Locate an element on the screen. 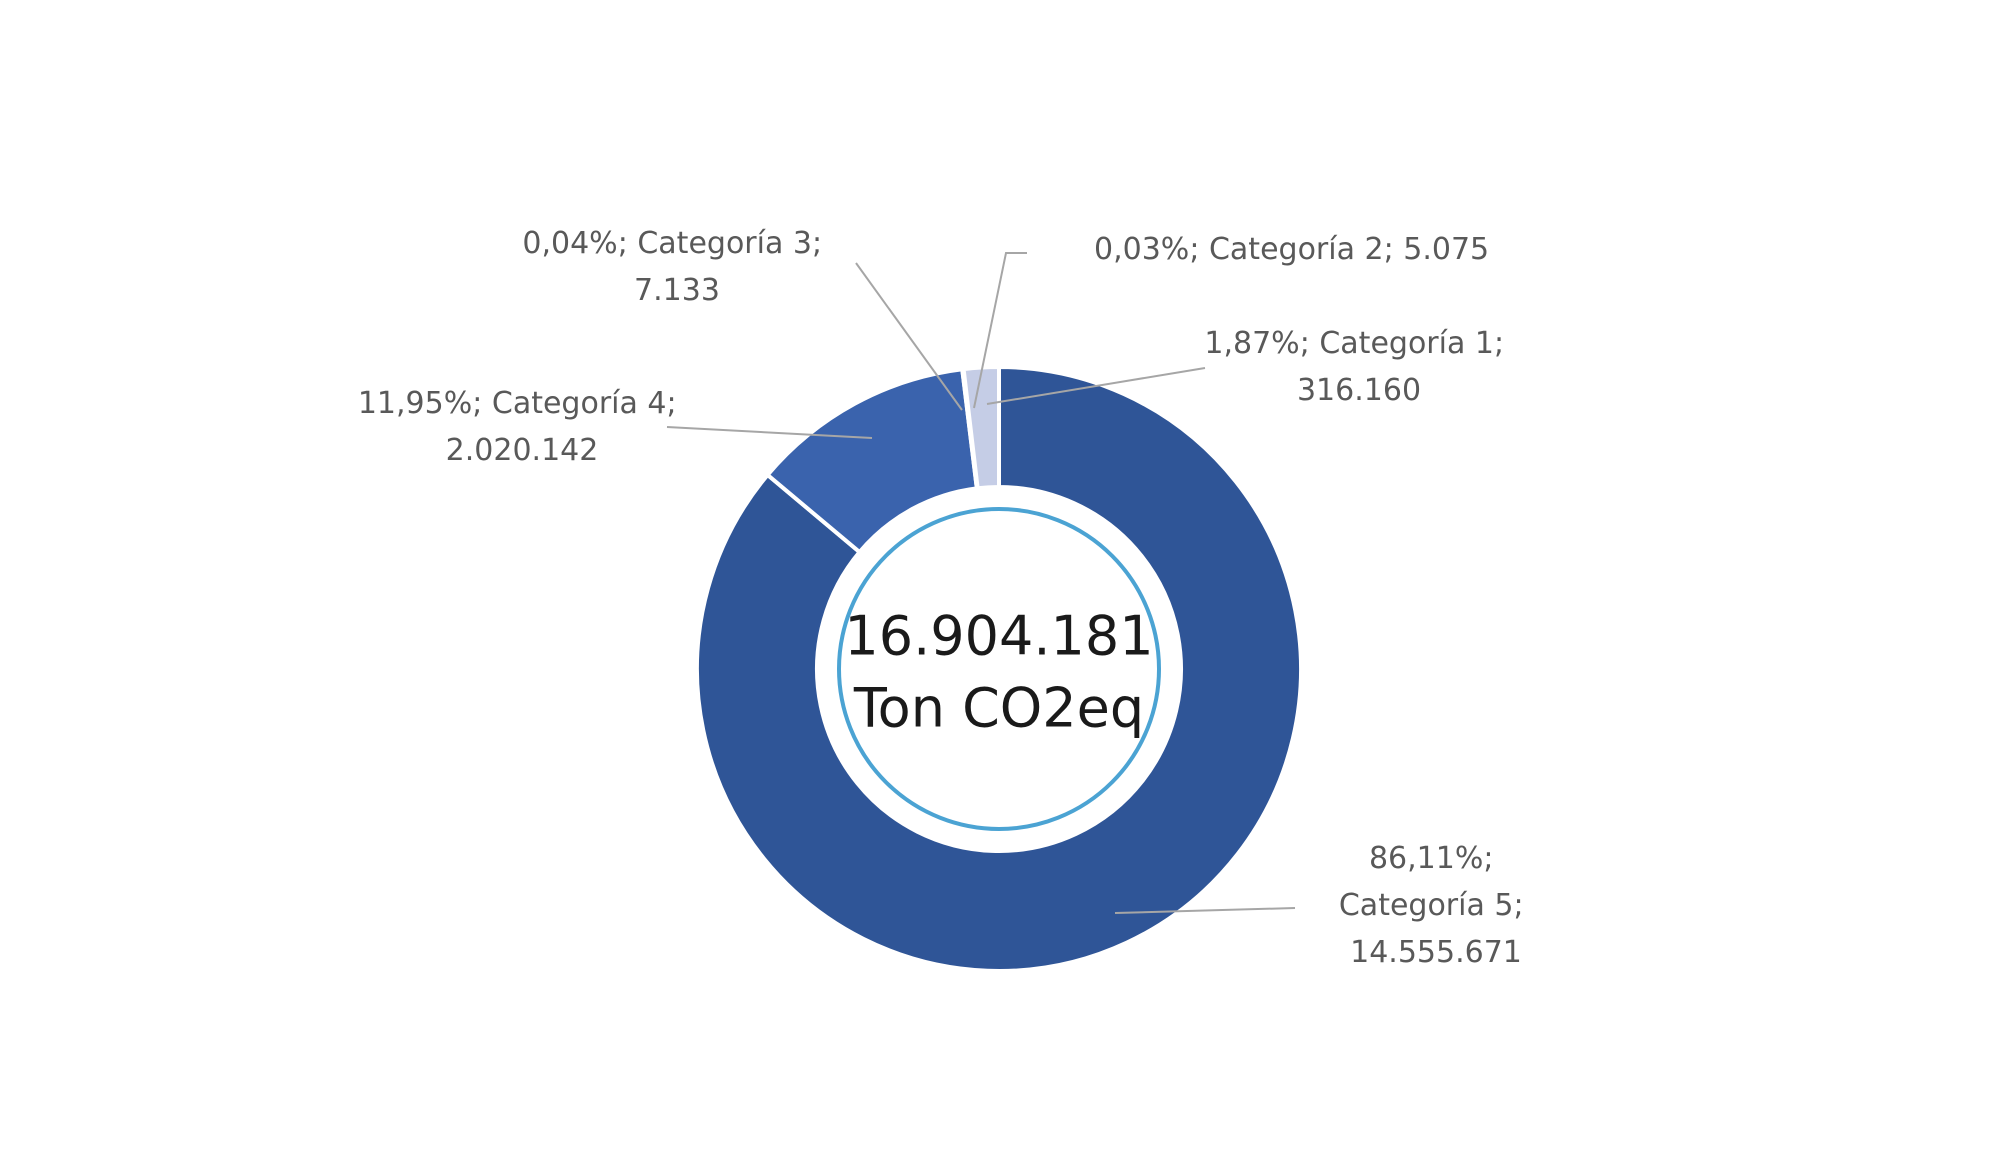 This screenshot has width=2000, height=1150. center-ring is located at coordinates (999, 669).